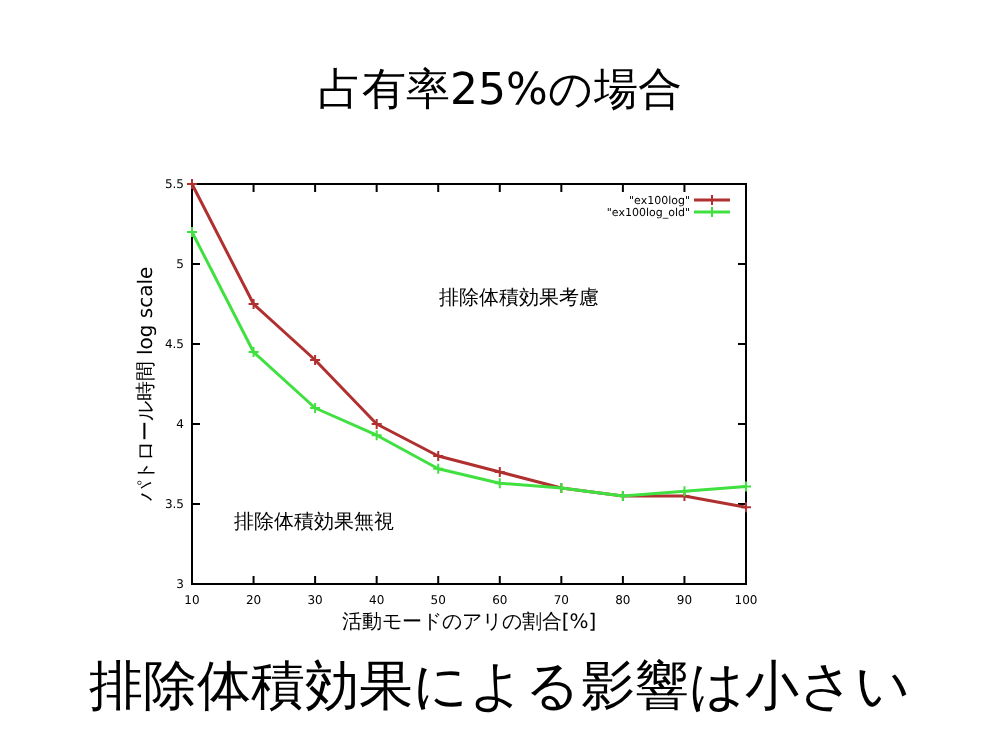 Image resolution: width=1000 pixels, height=752 pixels. Describe the element at coordinates (500, 91) in the screenshot. I see `chart-title: 占有率25%の場合` at that location.